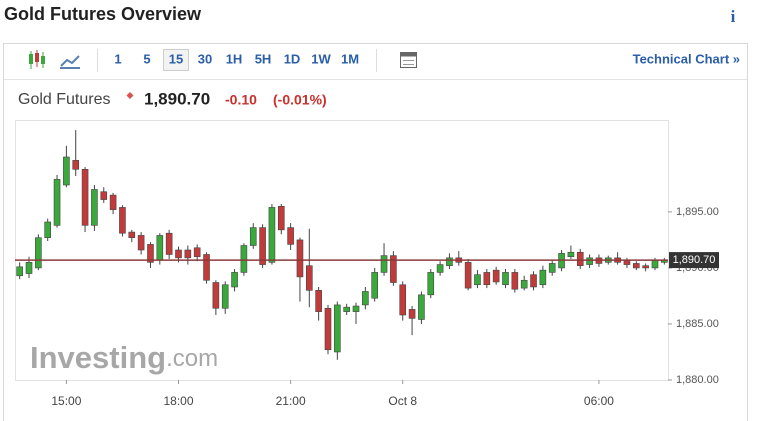  I want to click on candle-icon, so click(37, 59).